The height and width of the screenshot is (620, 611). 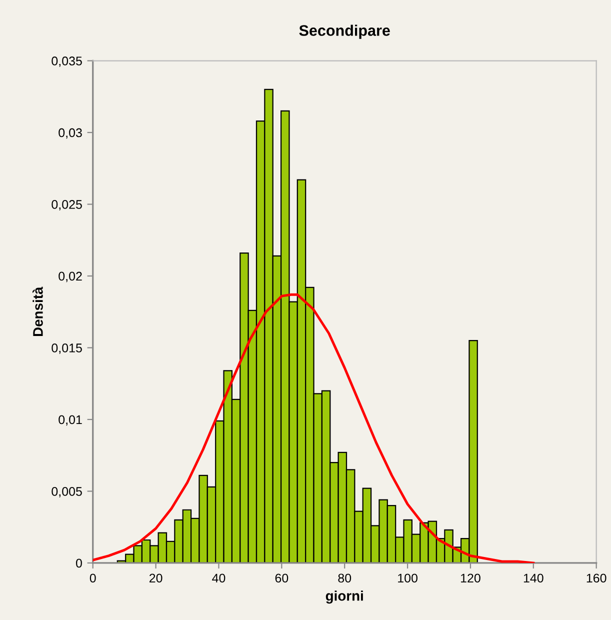 What do you see at coordinates (70, 277) in the screenshot?
I see `y-tick-label: 0,02` at bounding box center [70, 277].